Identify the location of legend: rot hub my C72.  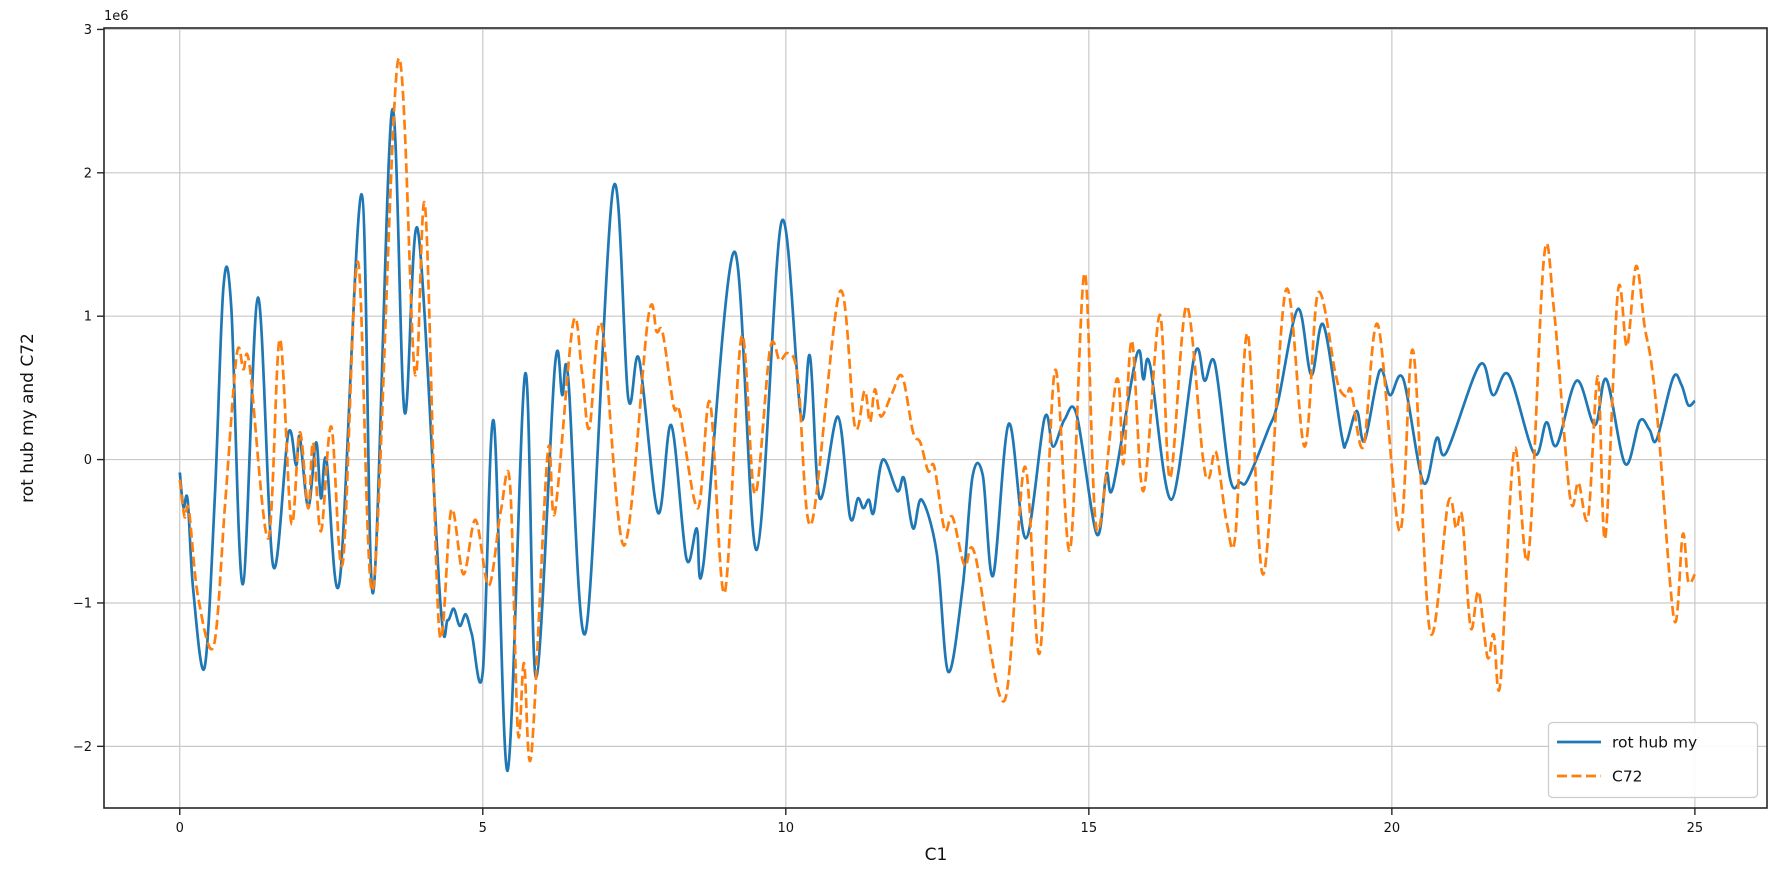
(1653, 760).